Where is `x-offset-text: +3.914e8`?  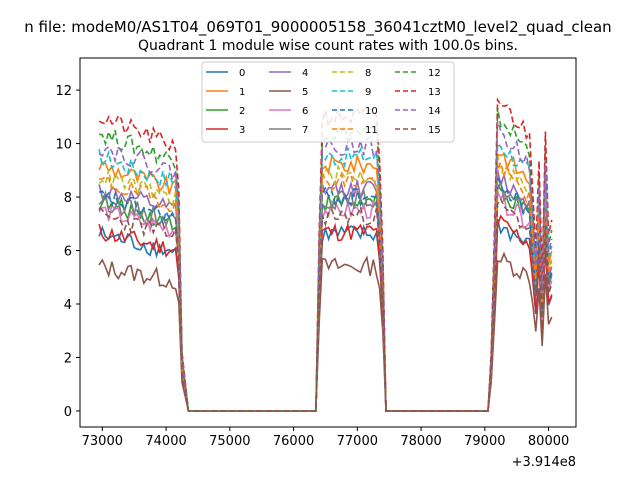
x-offset-text: +3.914e8 is located at coordinates (544, 462).